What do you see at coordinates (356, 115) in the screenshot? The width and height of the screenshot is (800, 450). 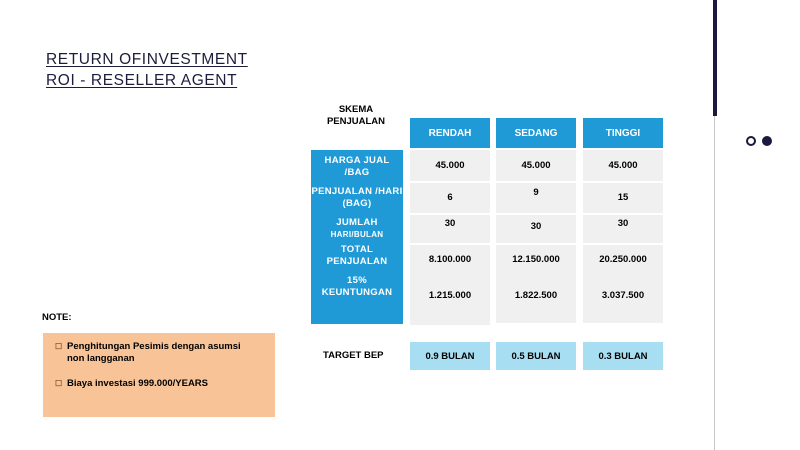 I see `table-header-label: SKEMA PENJUALAN` at bounding box center [356, 115].